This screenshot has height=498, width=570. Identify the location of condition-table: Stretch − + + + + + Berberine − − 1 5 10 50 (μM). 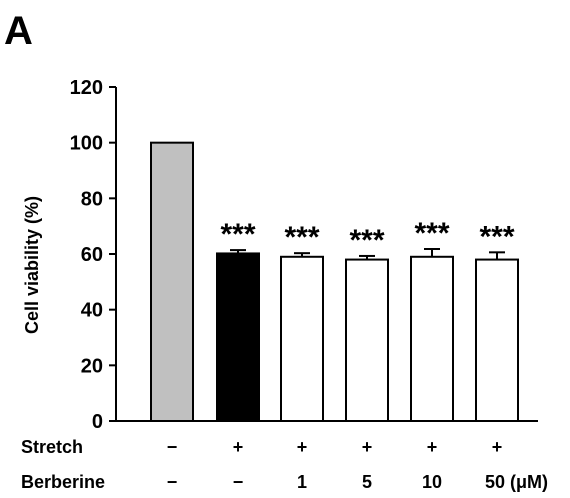
(284, 464).